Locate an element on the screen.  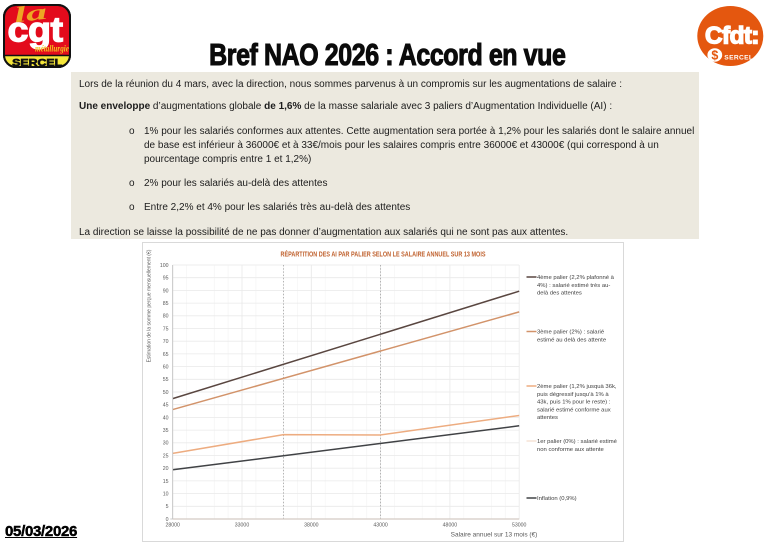
svg-text: 38000 is located at coordinates (311, 526).